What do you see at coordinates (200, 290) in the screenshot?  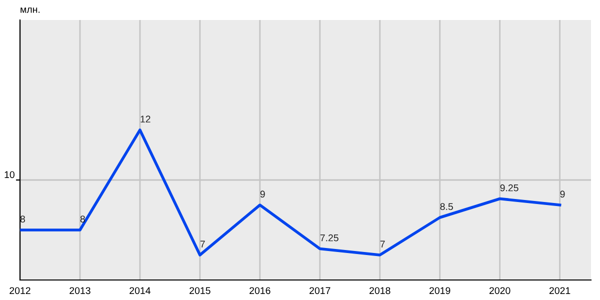 I see `x-tick-label: 2015` at bounding box center [200, 290].